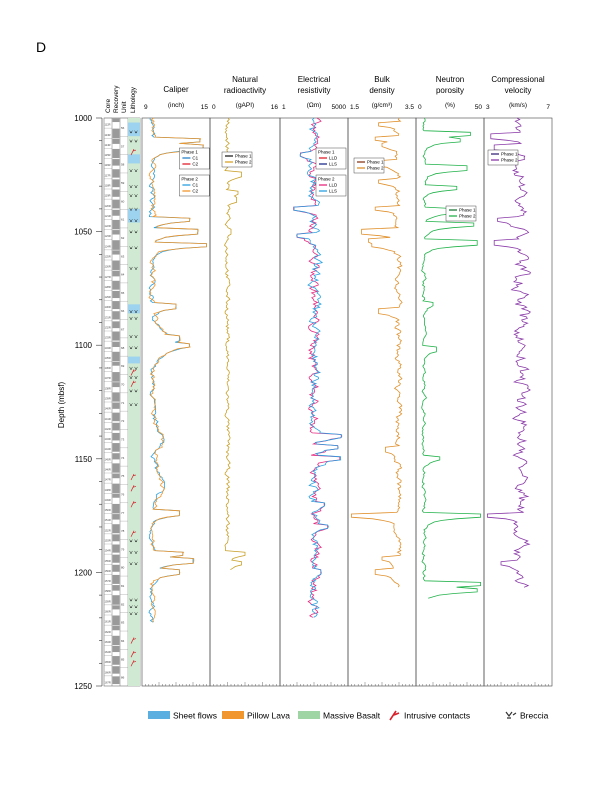 The image size is (612, 792). What do you see at coordinates (409, 107) in the screenshot?
I see `track-xtick-label: 3.5` at bounding box center [409, 107].